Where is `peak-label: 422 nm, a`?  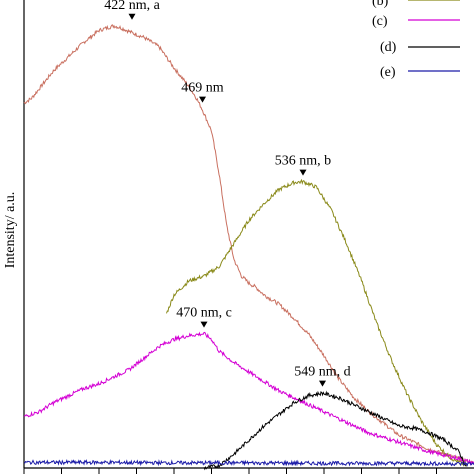
peak-label: 422 nm, a is located at coordinates (132, 6).